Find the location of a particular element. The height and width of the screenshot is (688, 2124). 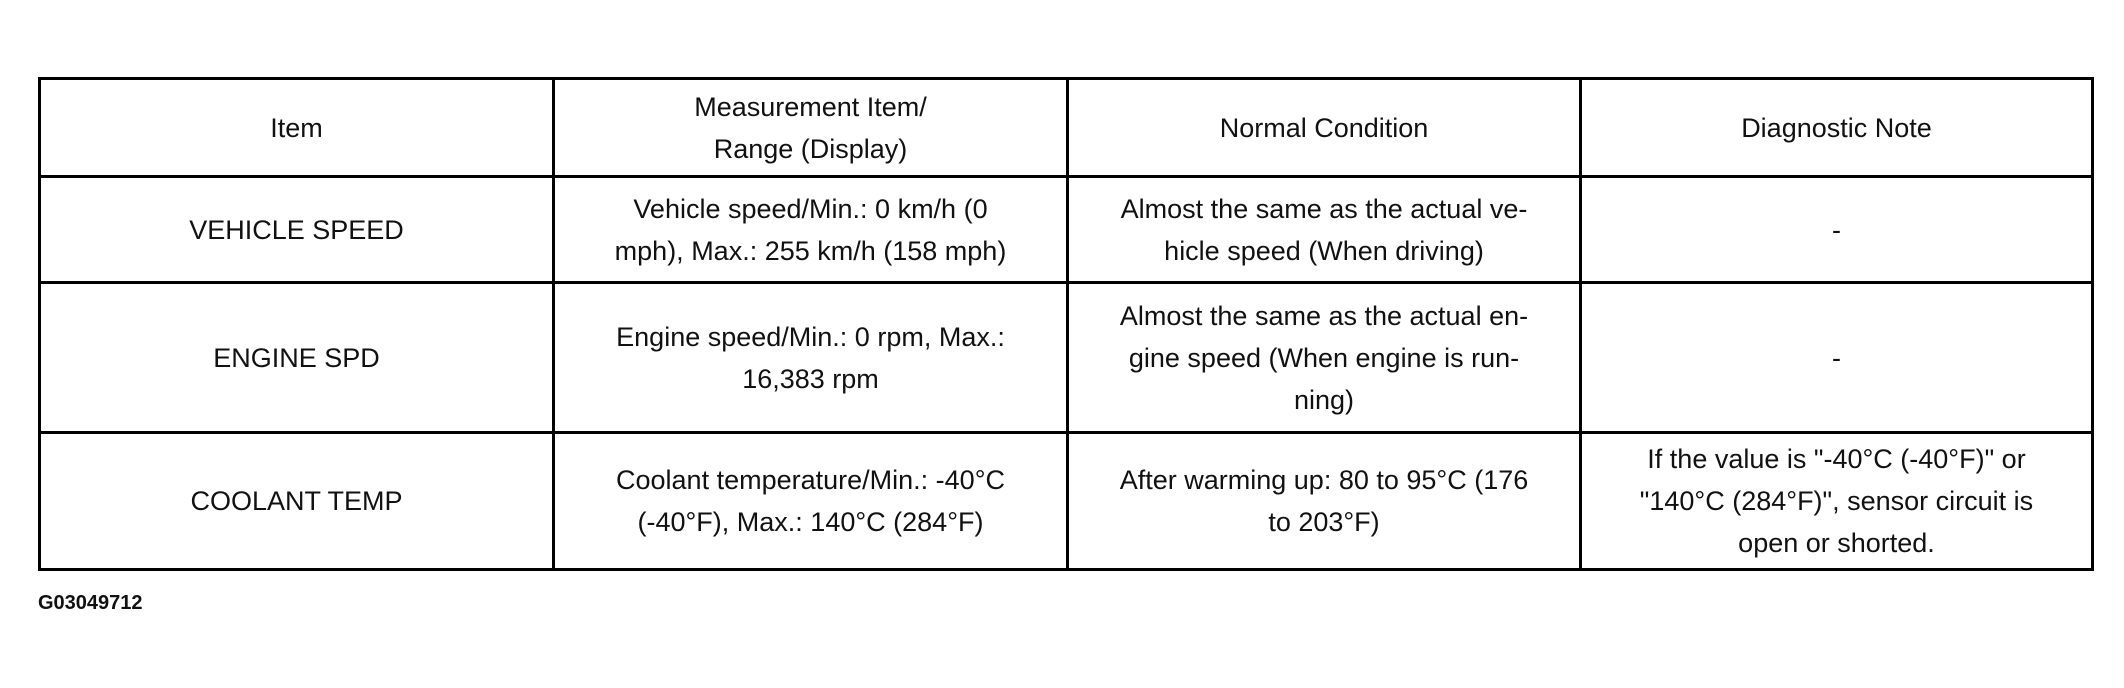

cell: COOLANT TEMP is located at coordinates (296, 501).